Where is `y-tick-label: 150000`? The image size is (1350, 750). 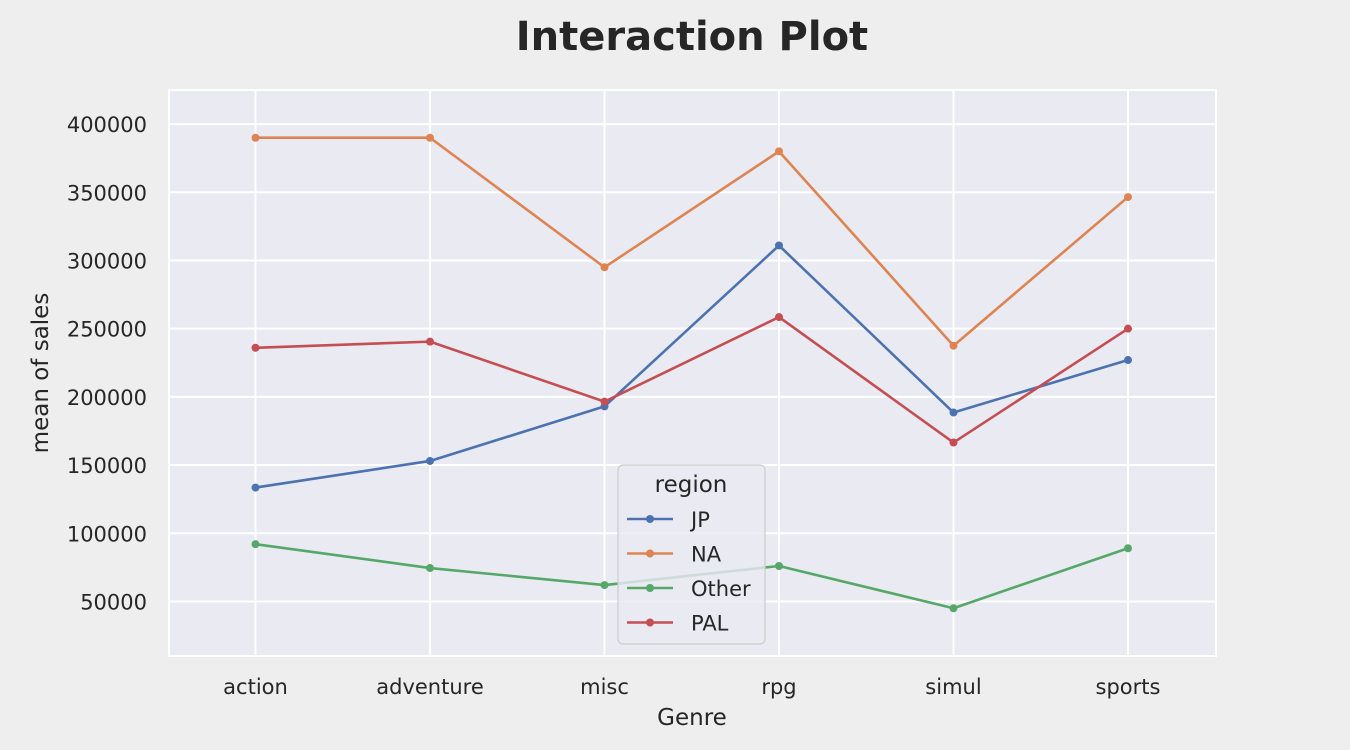
y-tick-label: 150000 is located at coordinates (107, 466).